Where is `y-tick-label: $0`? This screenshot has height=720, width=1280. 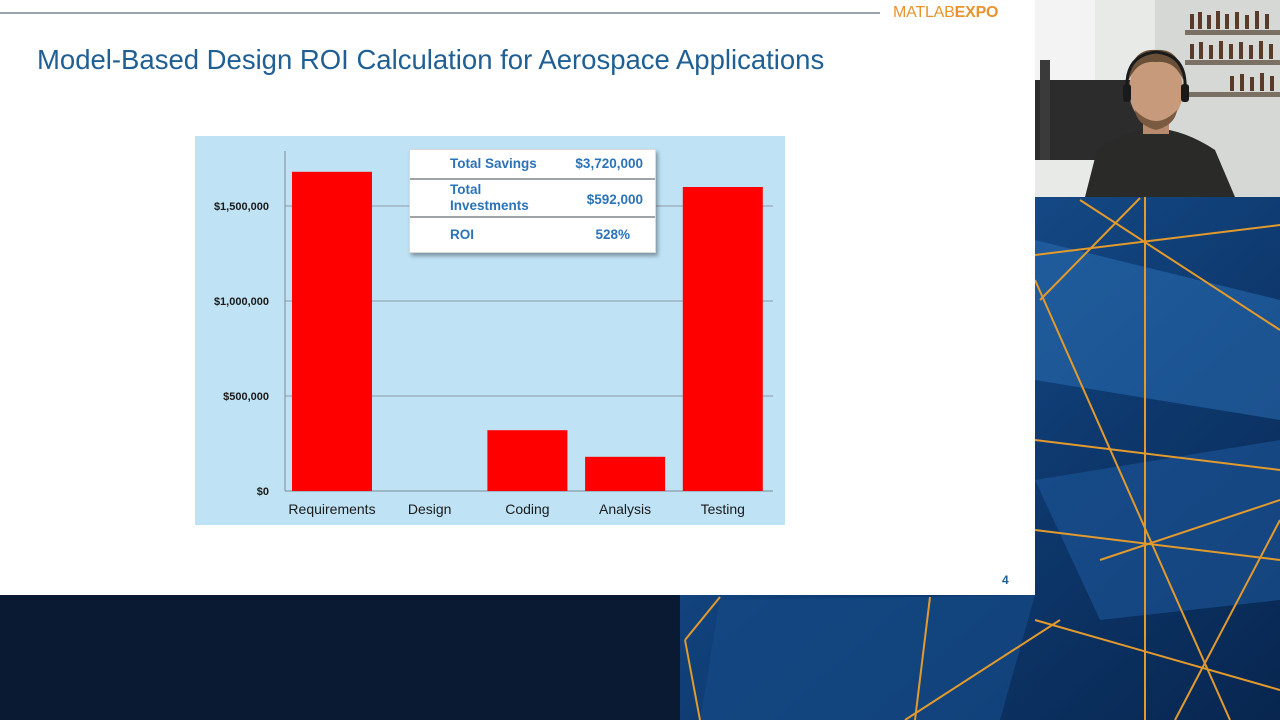 y-tick-label: $0 is located at coordinates (263, 492).